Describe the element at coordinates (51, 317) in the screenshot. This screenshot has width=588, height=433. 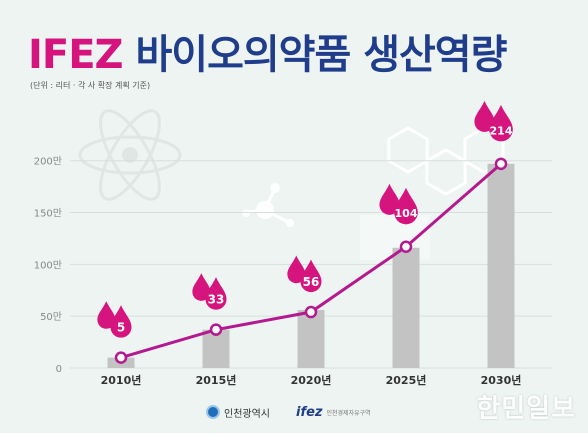
I see `y-tick-label: 50만` at that location.